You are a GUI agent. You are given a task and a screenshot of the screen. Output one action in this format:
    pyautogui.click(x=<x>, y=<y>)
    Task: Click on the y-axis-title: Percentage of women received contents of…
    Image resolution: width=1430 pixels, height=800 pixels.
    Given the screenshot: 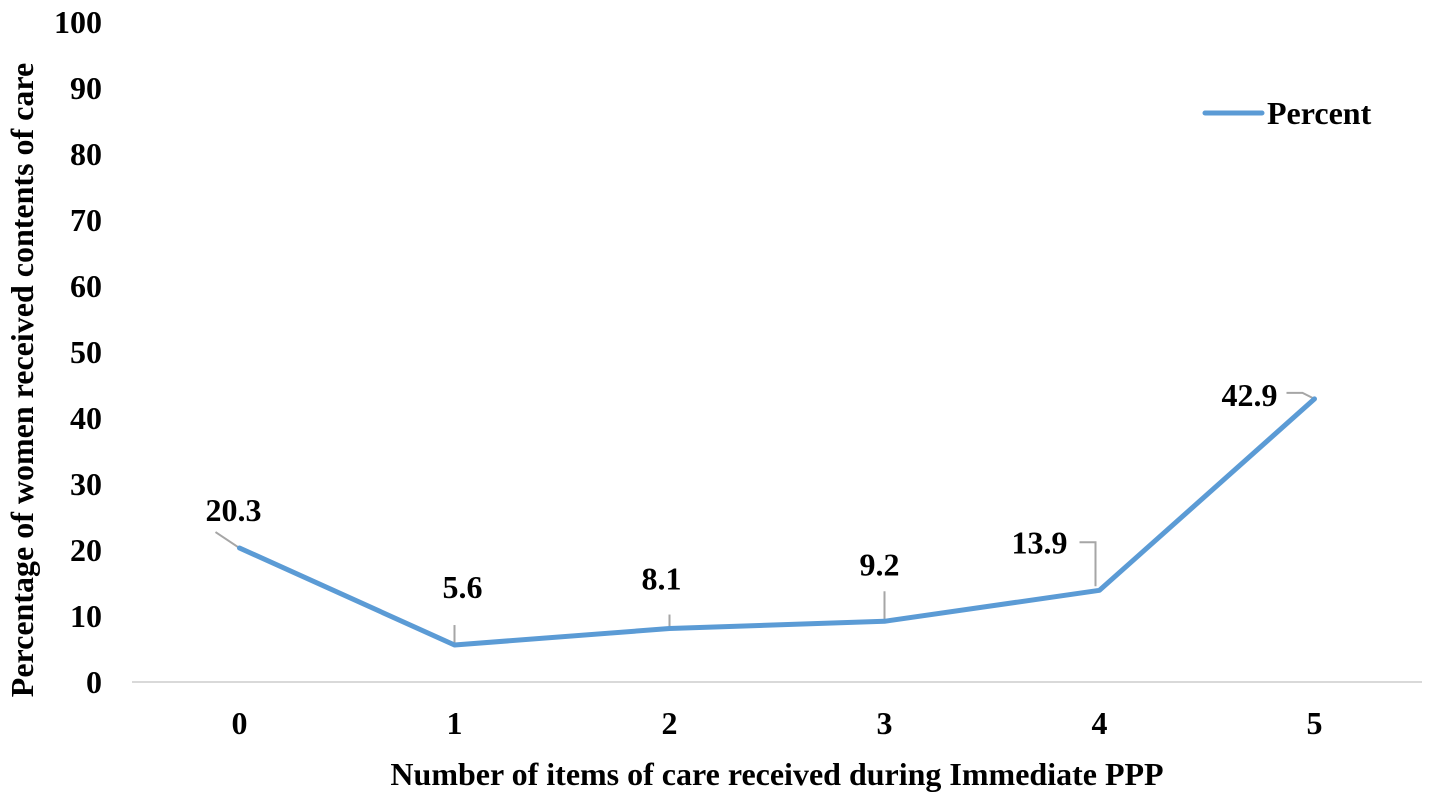 What is the action you would take?
    pyautogui.click(x=22, y=380)
    